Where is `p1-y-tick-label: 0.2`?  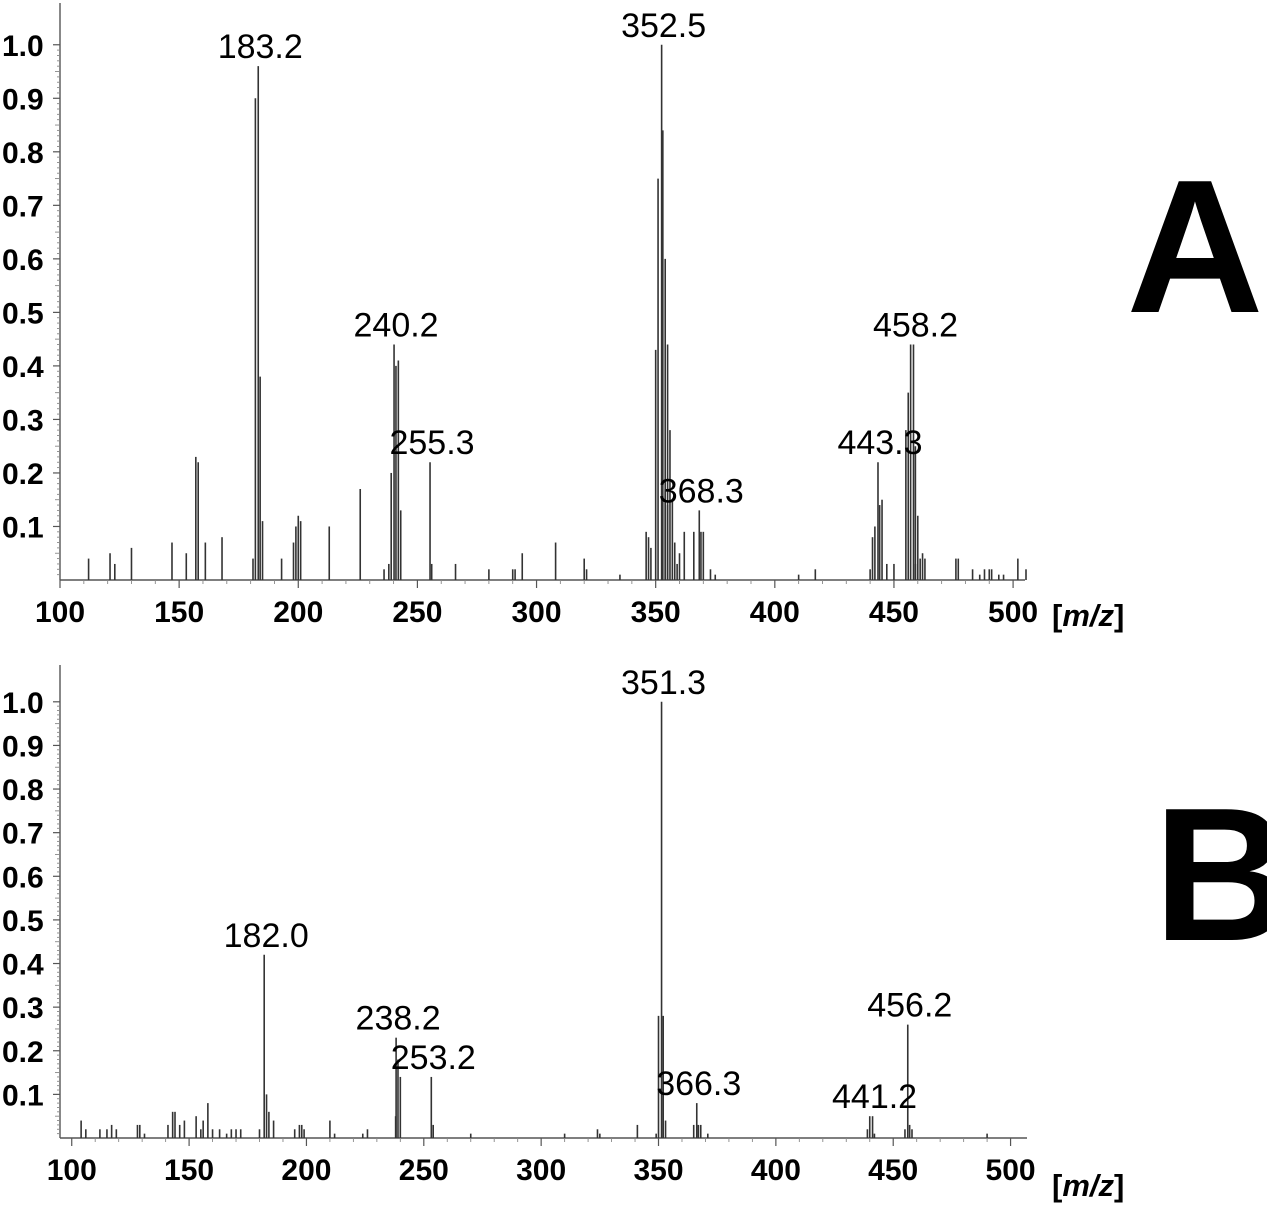
p1-y-tick-label: 0.2 is located at coordinates (23, 1052).